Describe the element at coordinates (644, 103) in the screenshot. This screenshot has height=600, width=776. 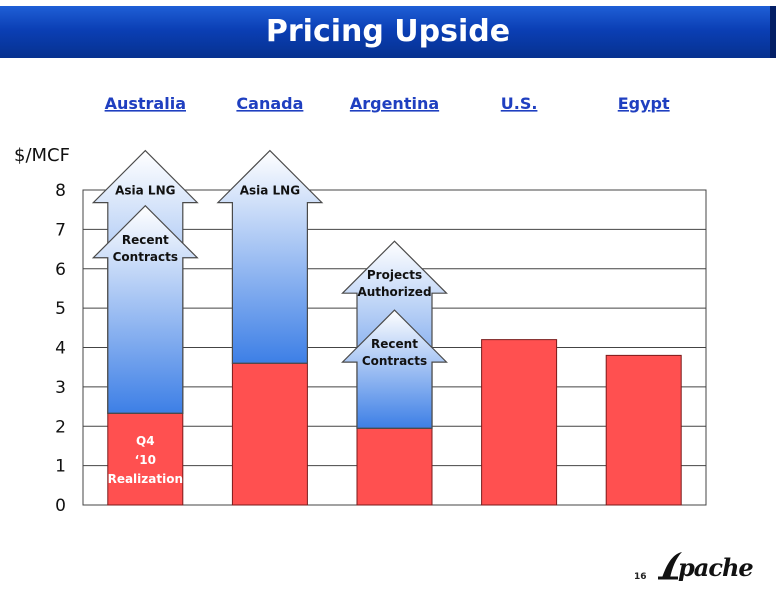
I see `category-label: Egypt` at that location.